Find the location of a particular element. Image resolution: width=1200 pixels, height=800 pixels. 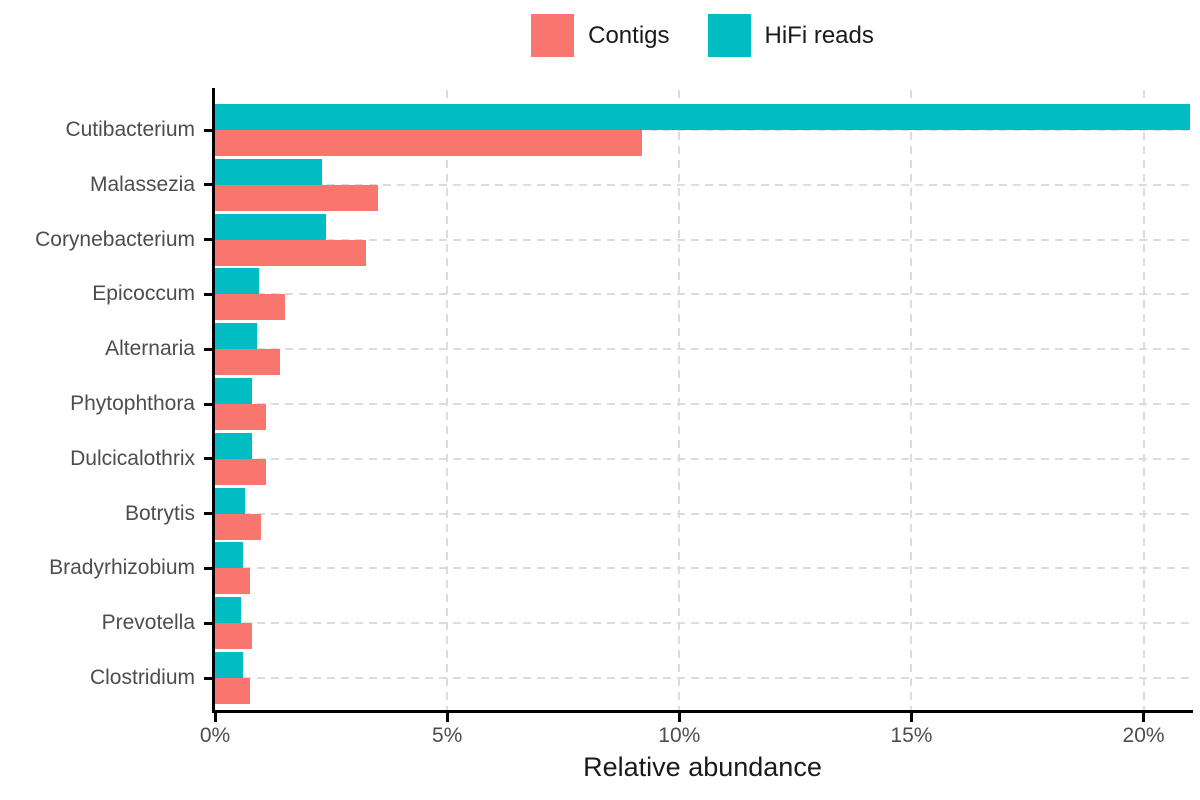

bar-contigs-epicoccum is located at coordinates (250, 307).